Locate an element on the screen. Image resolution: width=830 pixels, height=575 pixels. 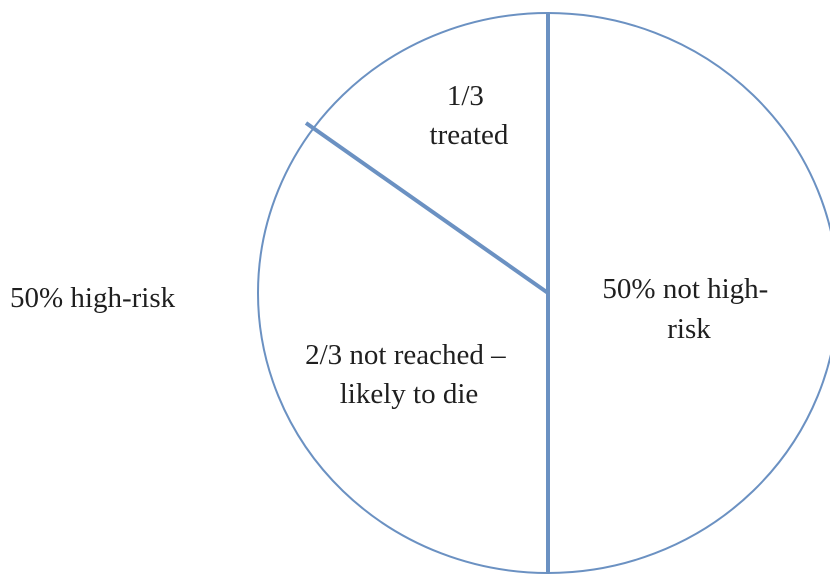
slice-label-not-high-risk-line-2: risk is located at coordinates (689, 329).